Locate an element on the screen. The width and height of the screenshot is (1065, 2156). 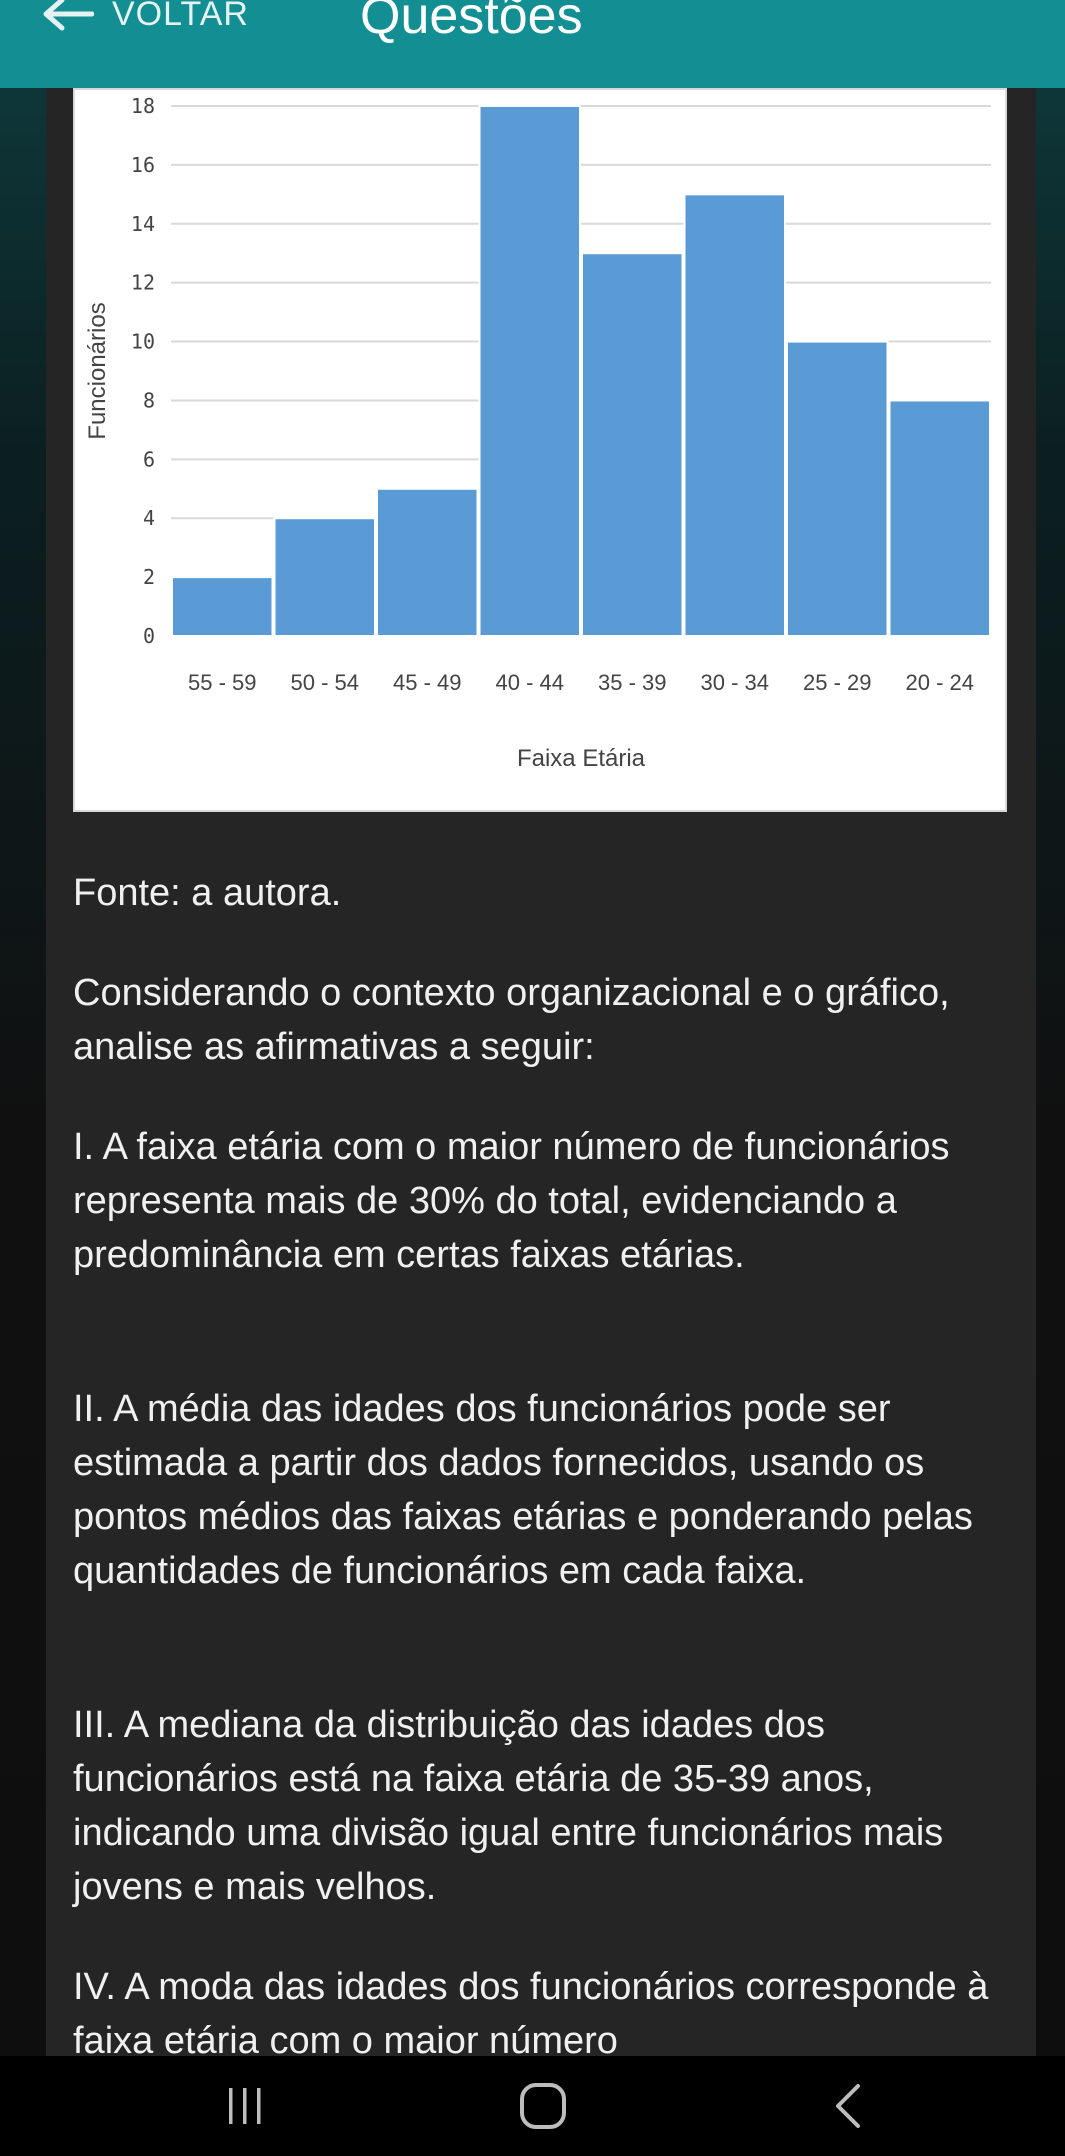
y-tick-label: 16 is located at coordinates (143, 165).